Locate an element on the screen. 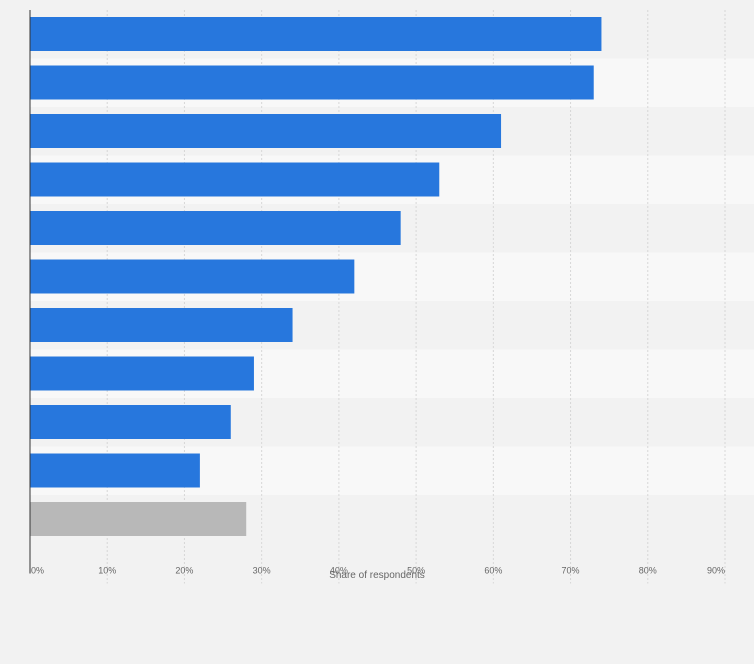 The image size is (754, 664). x-tick-label: 70% is located at coordinates (571, 571).